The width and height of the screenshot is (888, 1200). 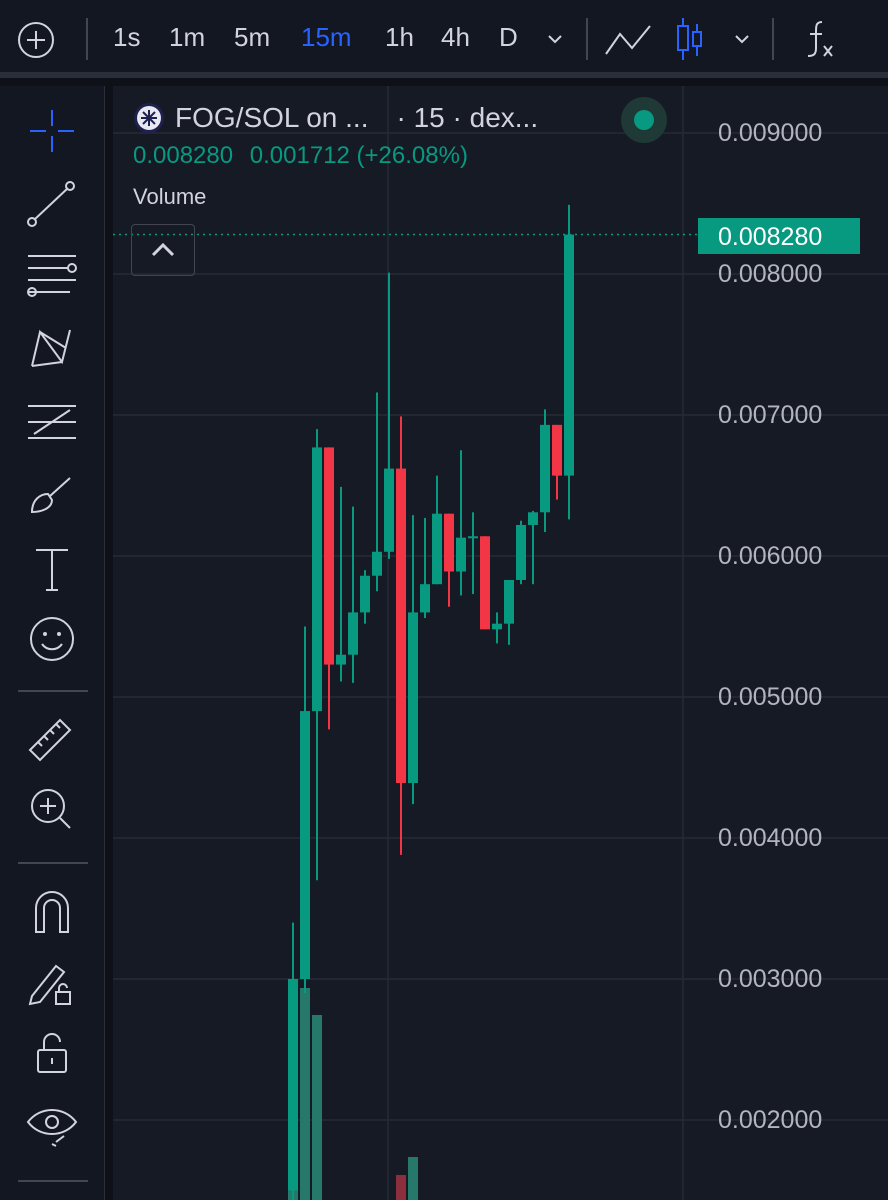 I want to click on tool-magnet, so click(x=52, y=911).